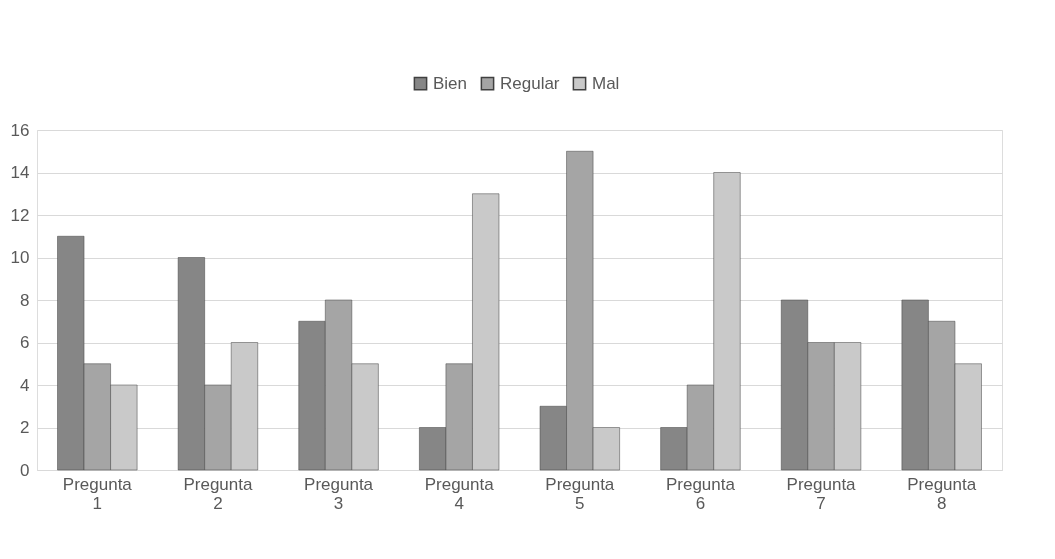 This screenshot has width=1055, height=559. What do you see at coordinates (25, 427) in the screenshot?
I see `y-tick-label: 2` at bounding box center [25, 427].